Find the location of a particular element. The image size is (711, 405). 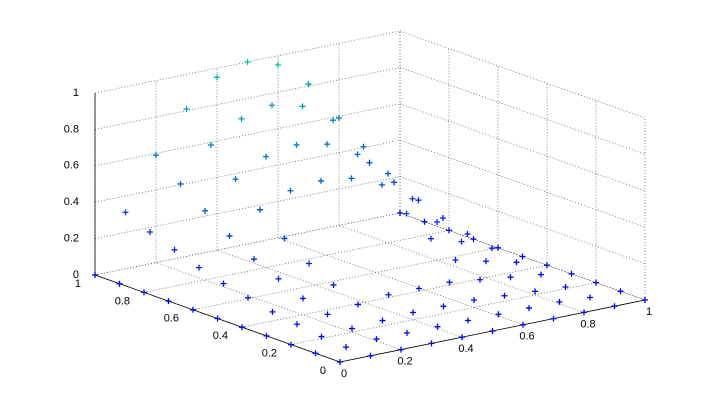

x-tick-label: 0 is located at coordinates (344, 374).